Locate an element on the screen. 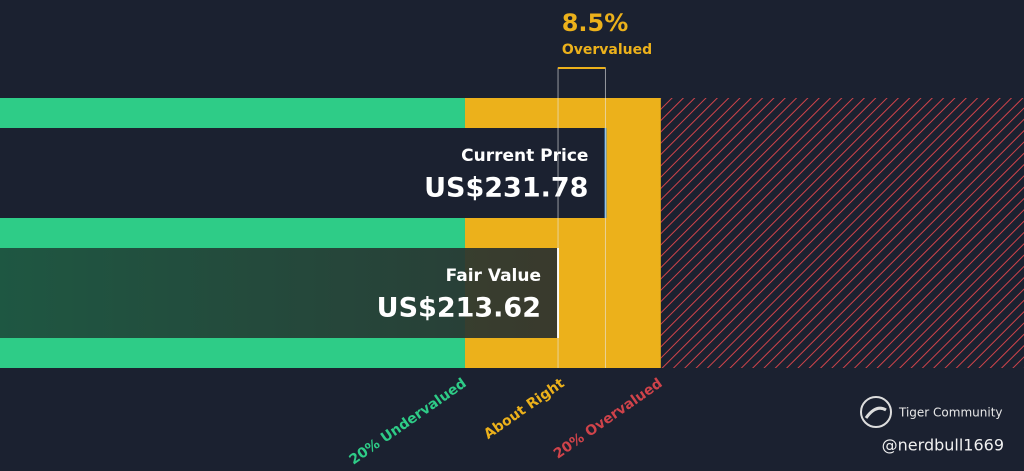  logo is located at coordinates (876, 412).